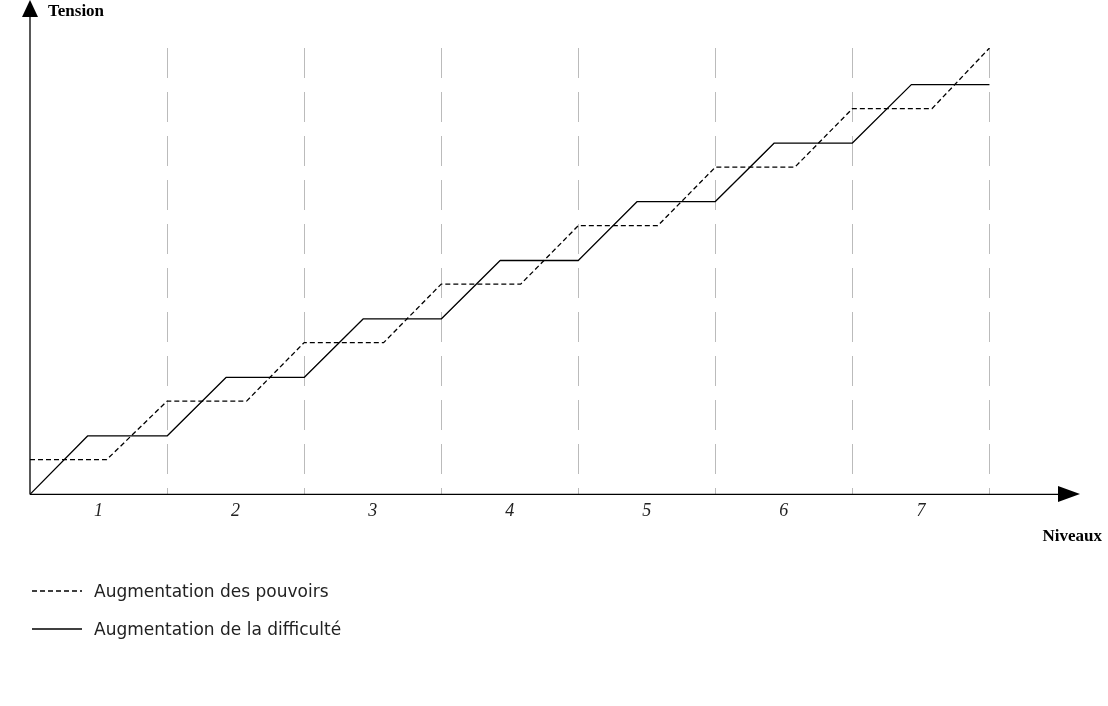 This screenshot has width=1108, height=706. What do you see at coordinates (236, 509) in the screenshot?
I see `x-tick-label: 2` at bounding box center [236, 509].